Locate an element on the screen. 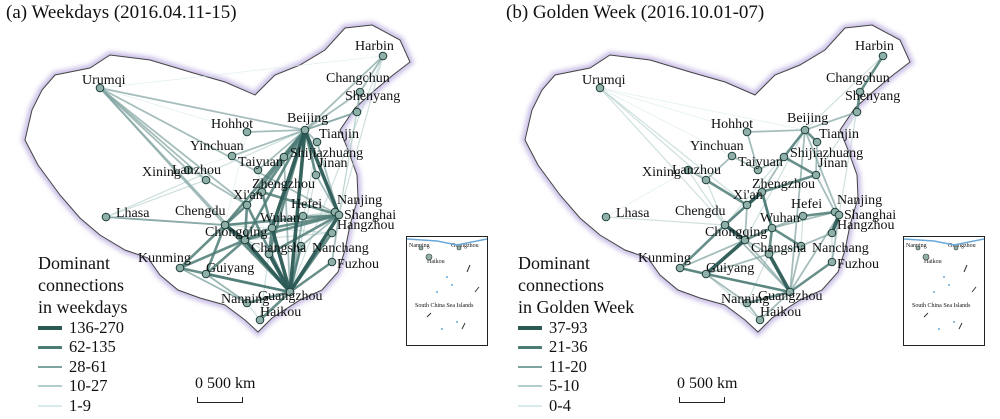 The width and height of the screenshot is (1000, 419). city-label: Shijiazhuang is located at coordinates (326, 153).